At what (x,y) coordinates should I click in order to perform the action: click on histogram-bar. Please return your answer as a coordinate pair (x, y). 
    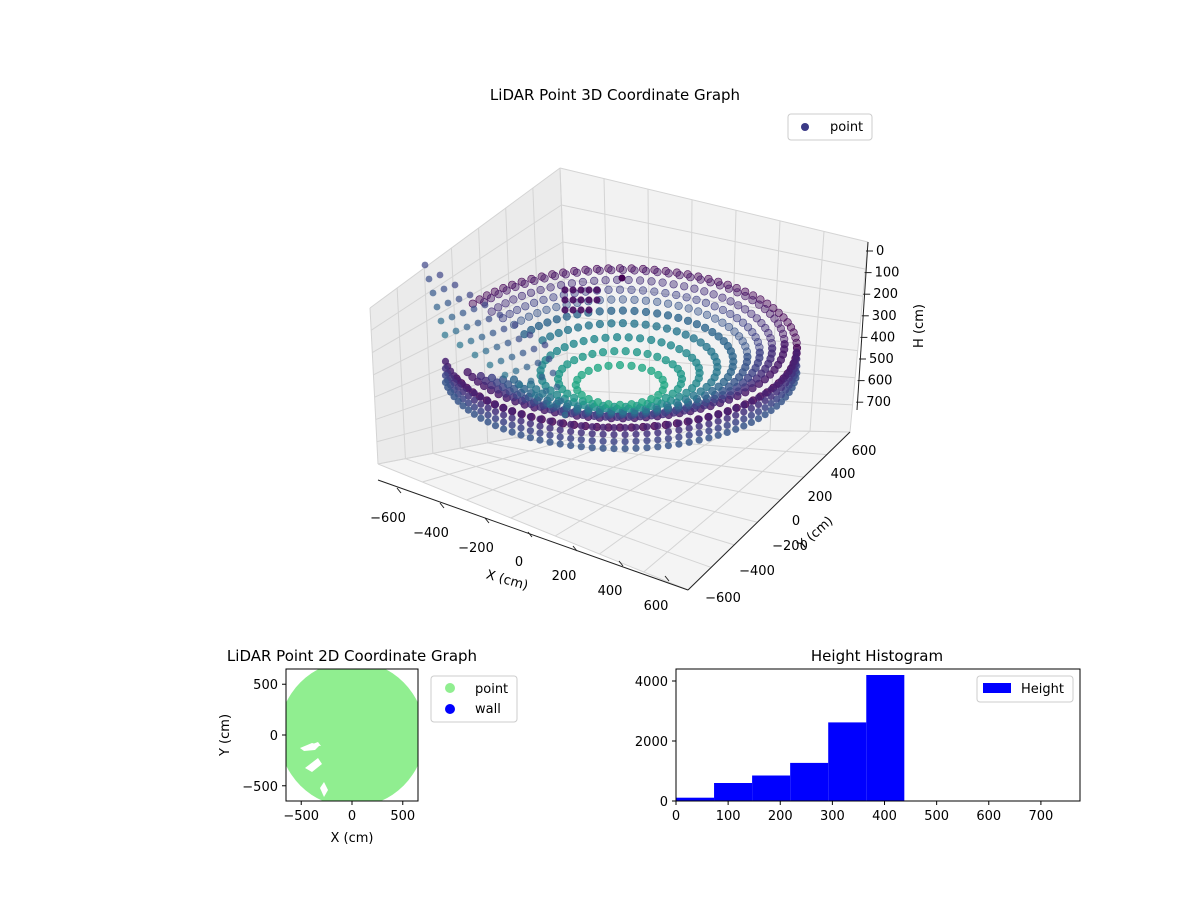
    Looking at the image, I should click on (847, 761).